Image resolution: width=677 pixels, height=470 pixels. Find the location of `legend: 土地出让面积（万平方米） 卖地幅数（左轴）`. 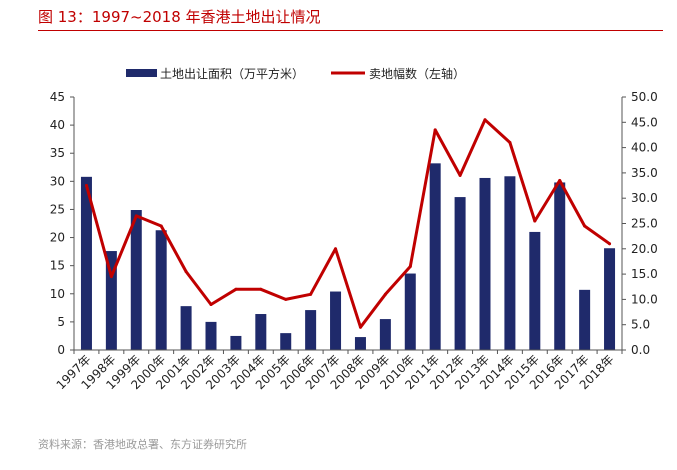

legend: 土地出让面积（万平方米） 卖地幅数（左轴） is located at coordinates (295, 73).